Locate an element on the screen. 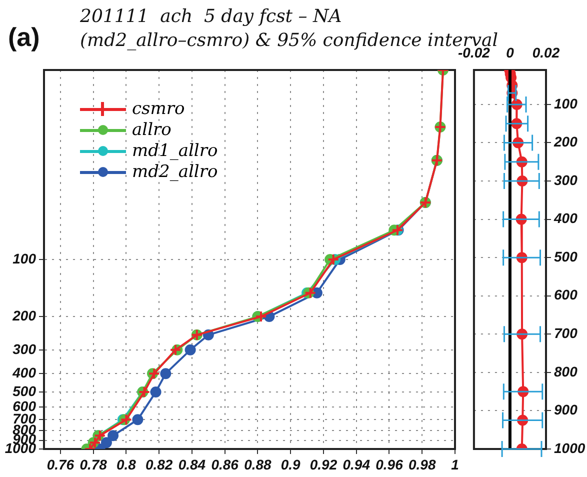  x-tick-label: 0 is located at coordinates (510, 52).